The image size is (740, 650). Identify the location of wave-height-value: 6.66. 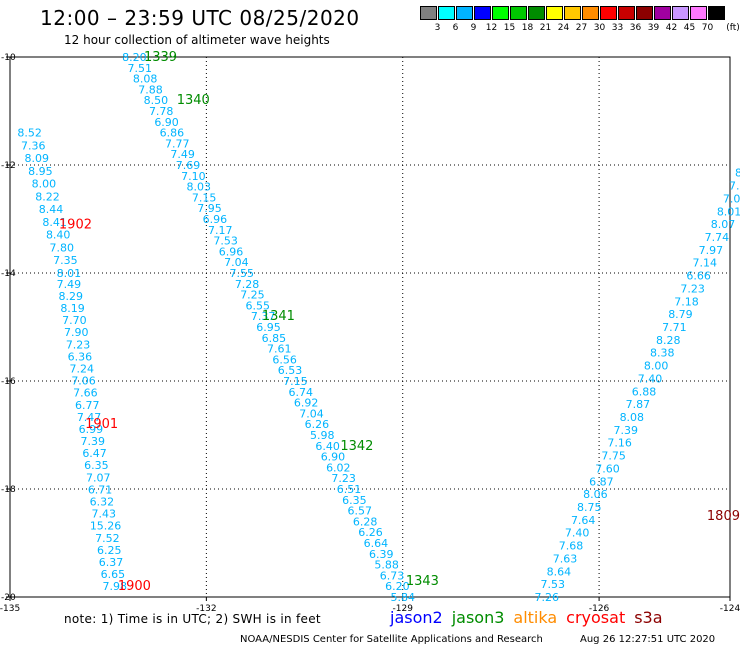
(698, 276).